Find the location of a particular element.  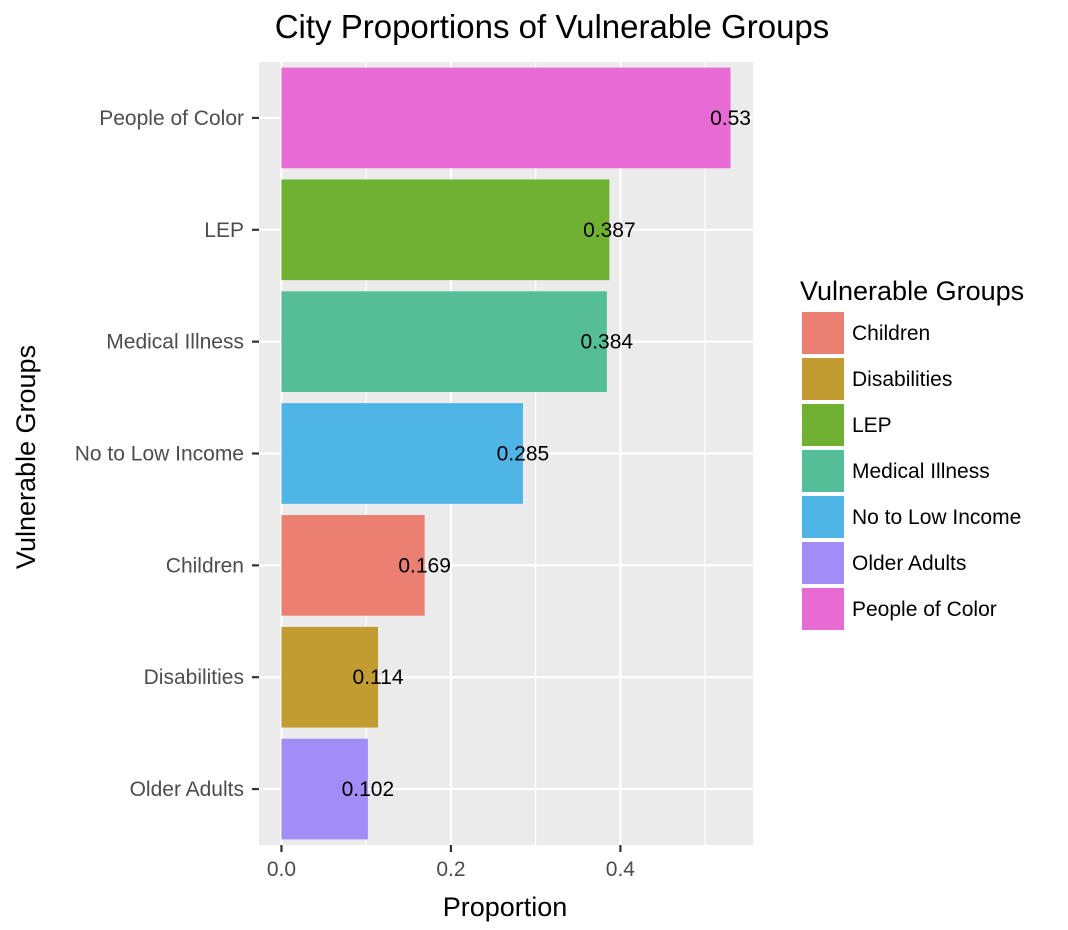

y-tick-label: No to Low Income is located at coordinates (159, 454).